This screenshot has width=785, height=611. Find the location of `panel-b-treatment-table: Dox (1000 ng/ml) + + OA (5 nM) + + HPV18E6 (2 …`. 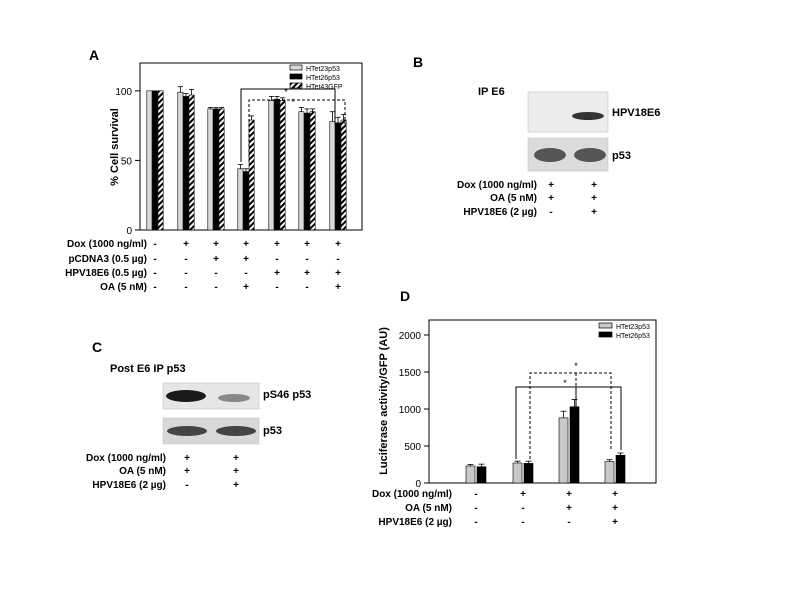

panel-b-treatment-table: Dox (1000 ng/ml) + + OA (5 nM) + + HPV18E6 (2 … is located at coordinates (527, 199).